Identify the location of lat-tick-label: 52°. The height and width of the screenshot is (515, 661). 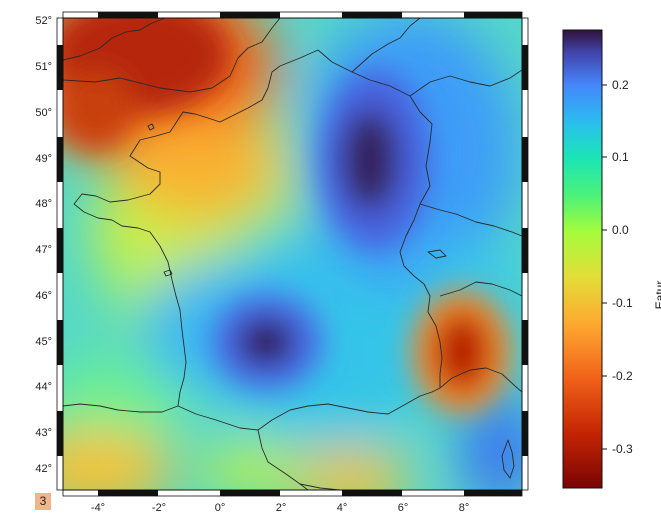
(43, 21).